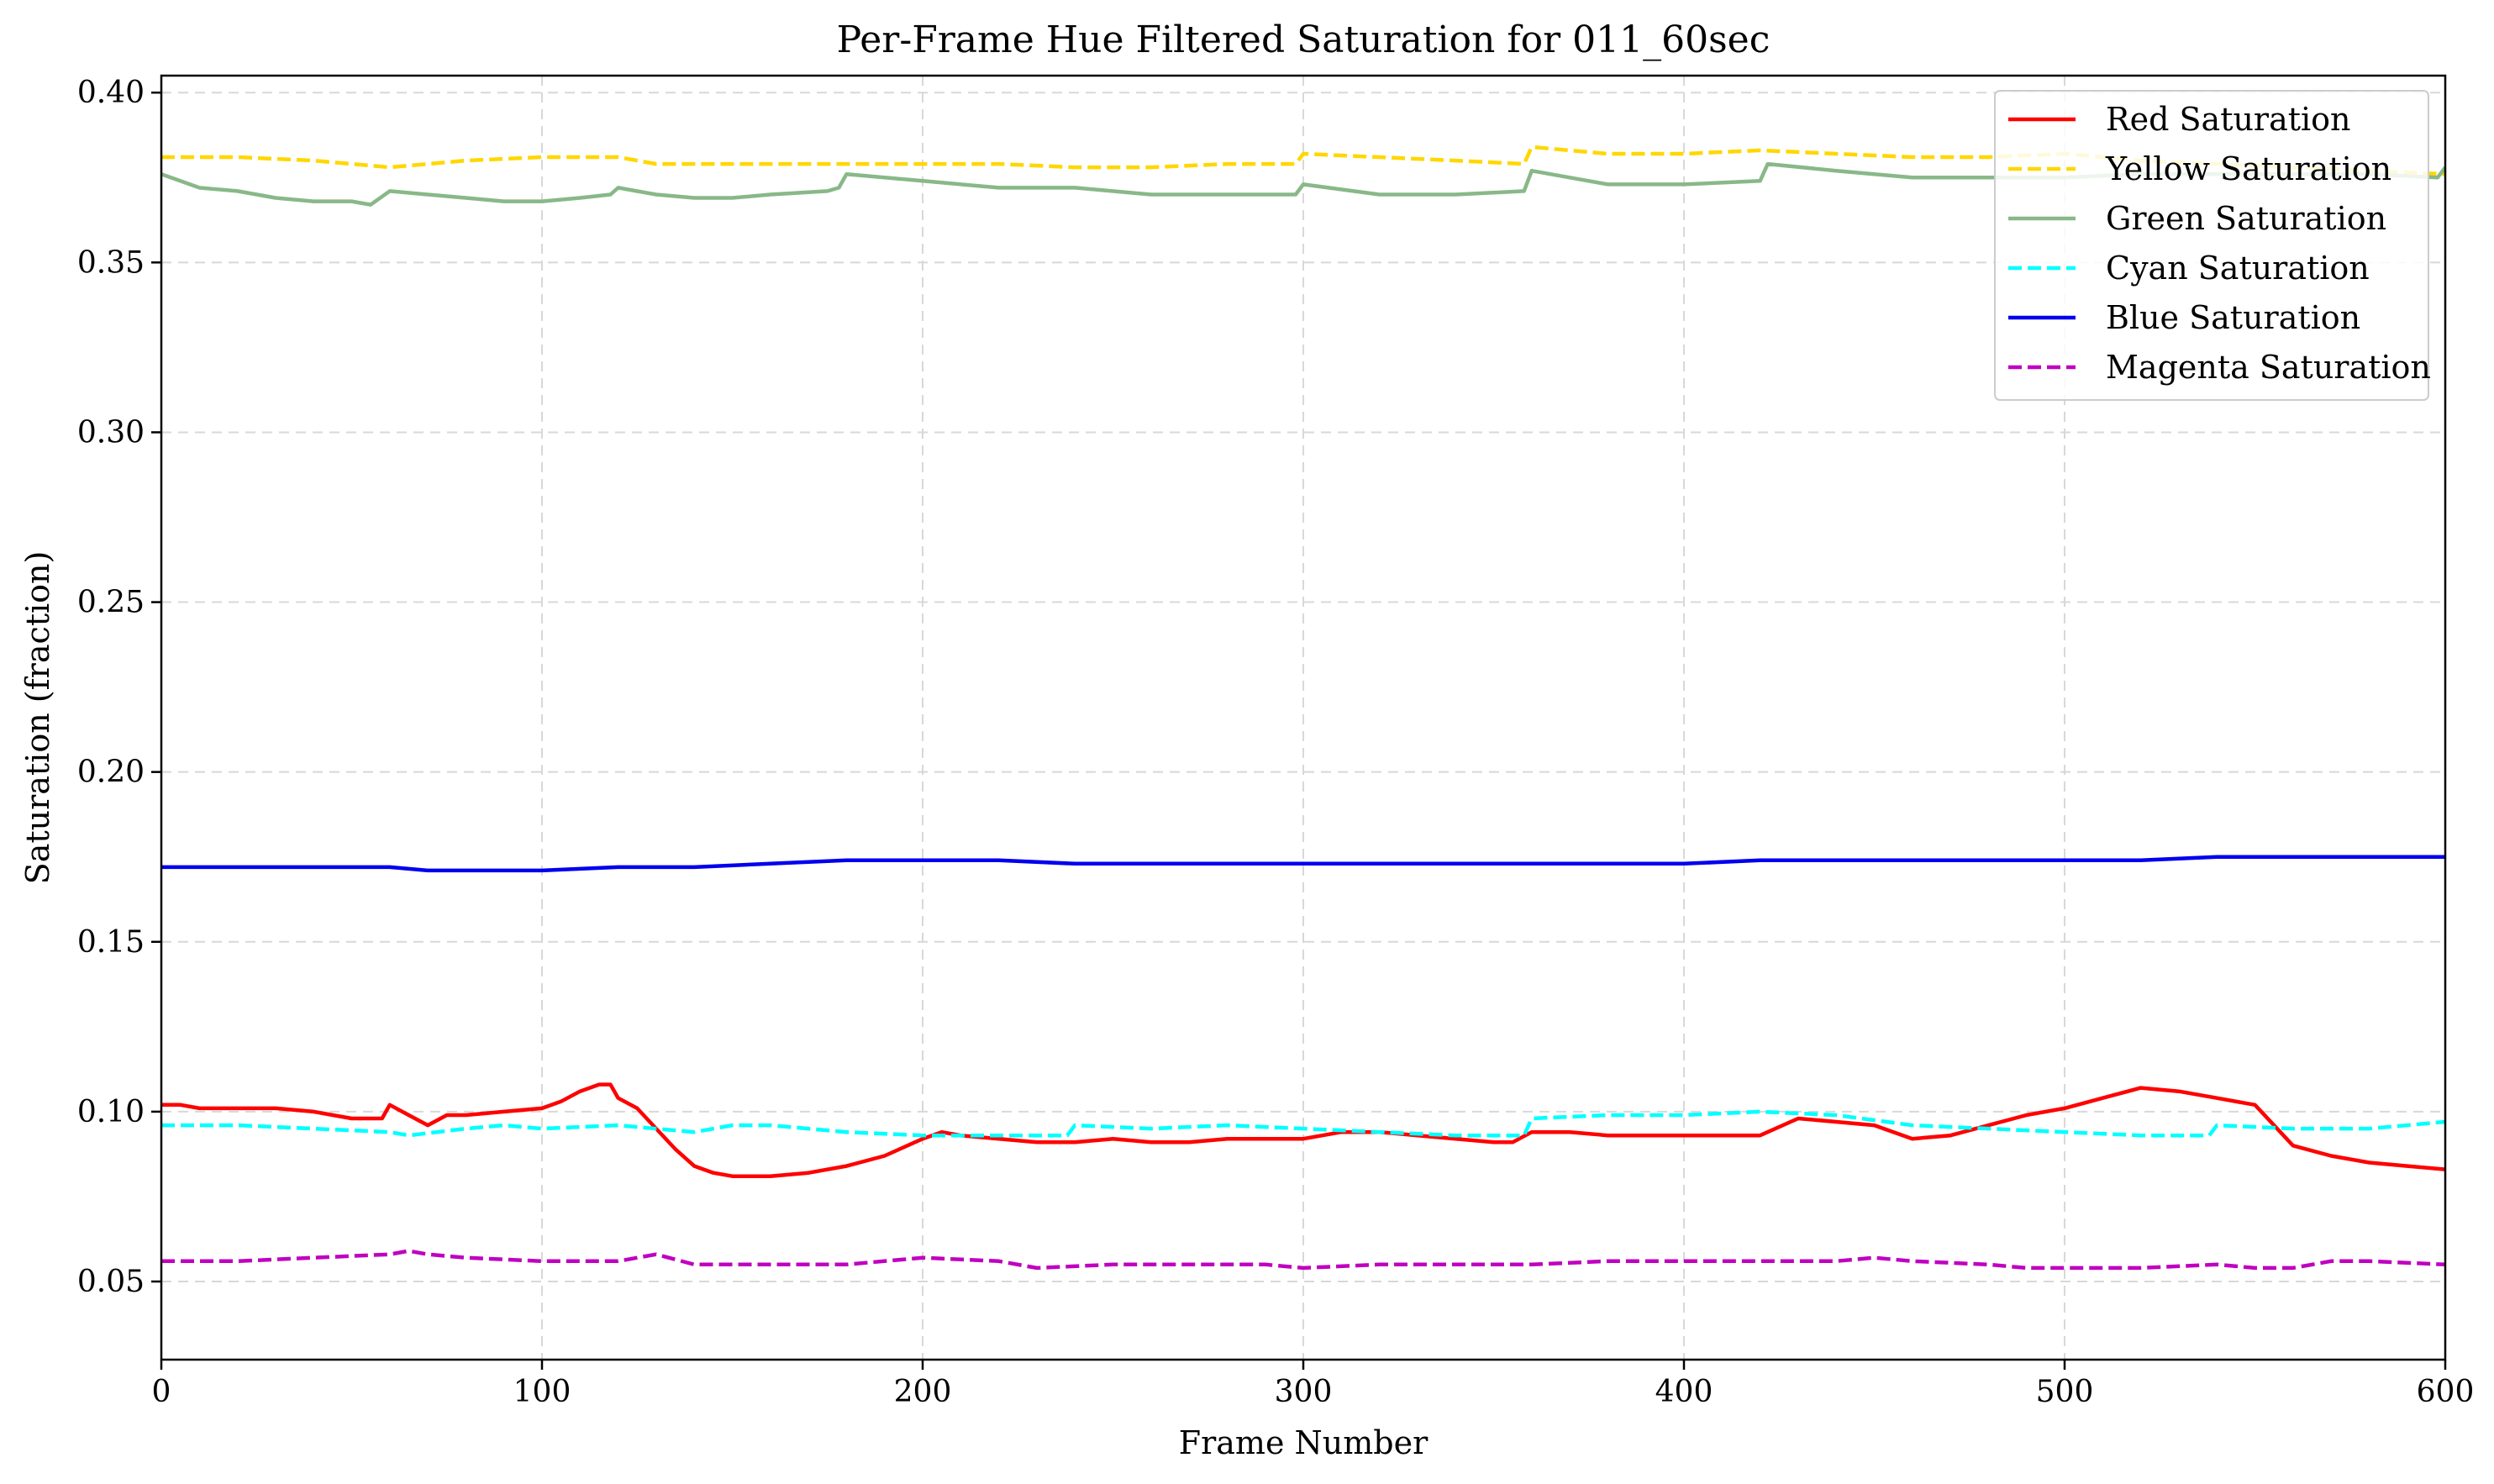 This screenshot has width=2494, height=1484. I want to click on legend-label-green-saturation: Green Saturation, so click(2246, 219).